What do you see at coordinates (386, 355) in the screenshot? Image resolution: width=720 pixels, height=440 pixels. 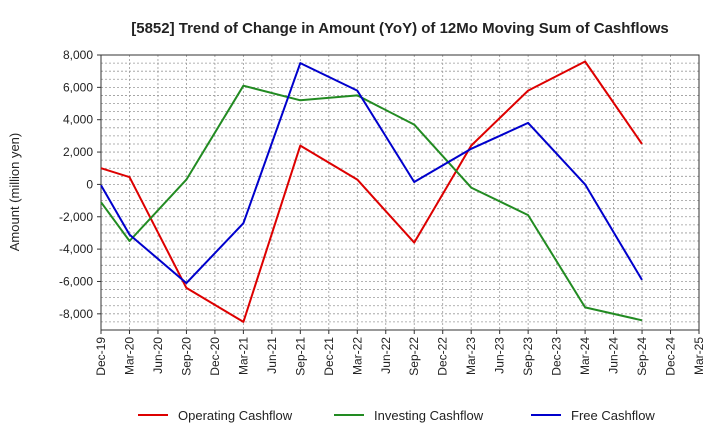 I see `x-tick-label: Jun-22` at bounding box center [386, 355].